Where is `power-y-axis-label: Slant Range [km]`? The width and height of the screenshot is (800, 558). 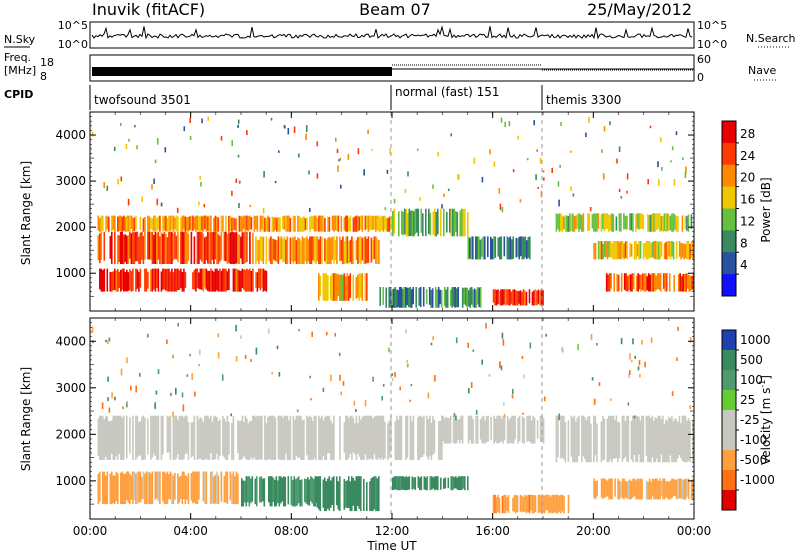
power-y-axis-label: Slant Range [km] is located at coordinates (26, 213).